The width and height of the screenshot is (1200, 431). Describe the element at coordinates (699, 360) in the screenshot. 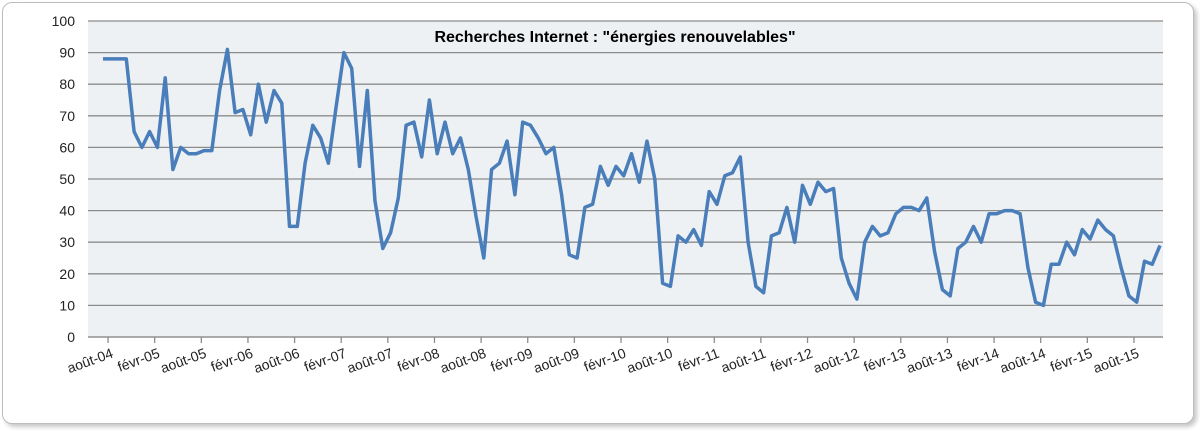

I see `x-tick-label: févr-11` at that location.